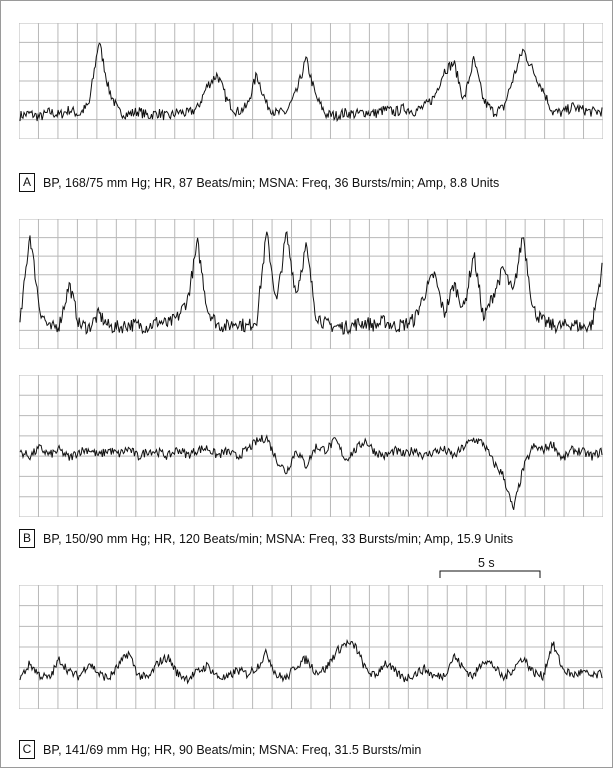  I want to click on trace-panel-a, so click(311, 81).